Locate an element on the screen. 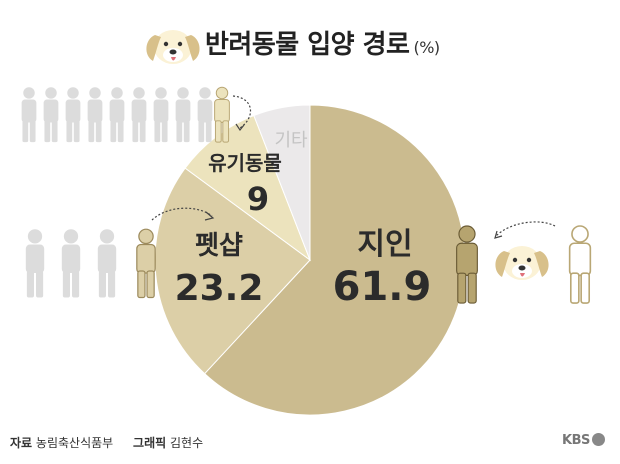 The image size is (620, 464). slice-label: 유기동물 is located at coordinates (245, 163).